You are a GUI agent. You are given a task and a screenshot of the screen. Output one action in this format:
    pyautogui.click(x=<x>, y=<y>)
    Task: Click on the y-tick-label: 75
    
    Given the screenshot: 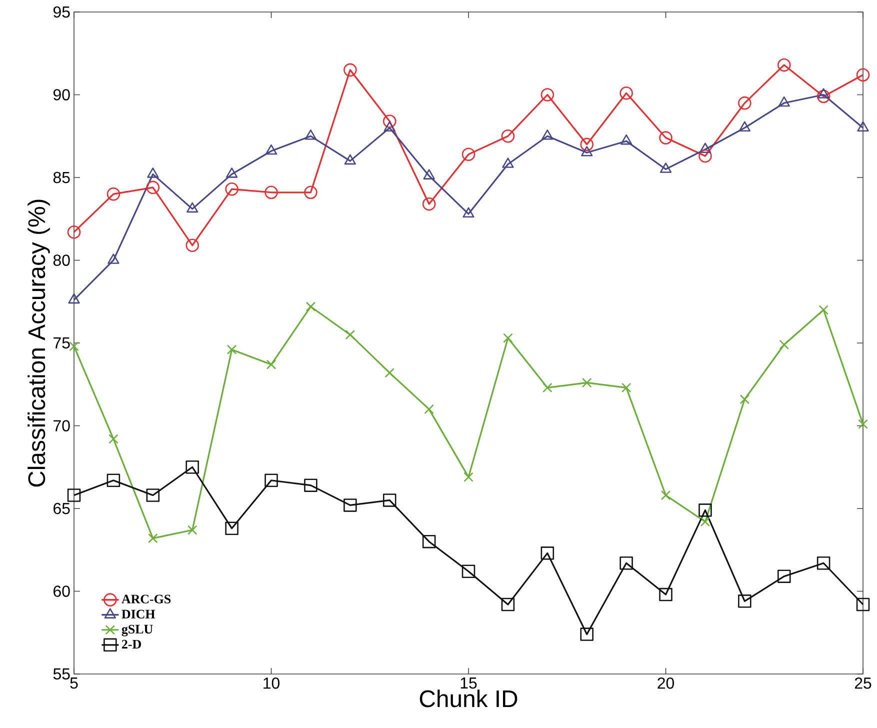 What is the action you would take?
    pyautogui.click(x=62, y=343)
    